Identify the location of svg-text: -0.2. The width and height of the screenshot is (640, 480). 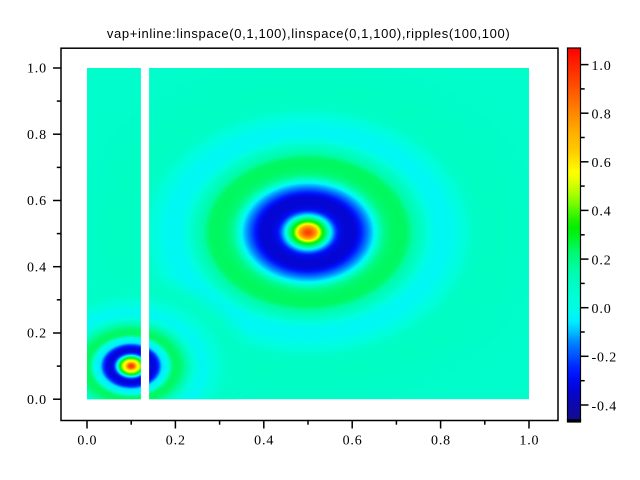
(605, 358).